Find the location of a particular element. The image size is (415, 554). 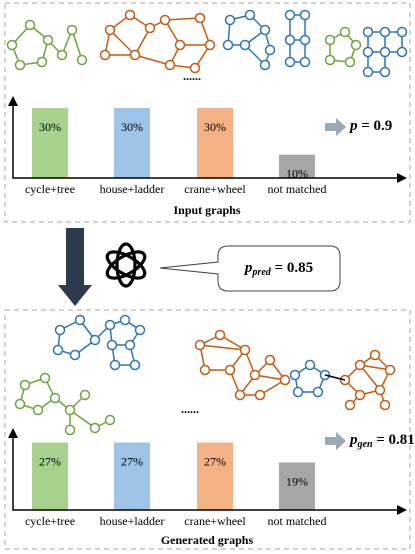

annotation: pgen = 0.81 is located at coordinates (381, 441).